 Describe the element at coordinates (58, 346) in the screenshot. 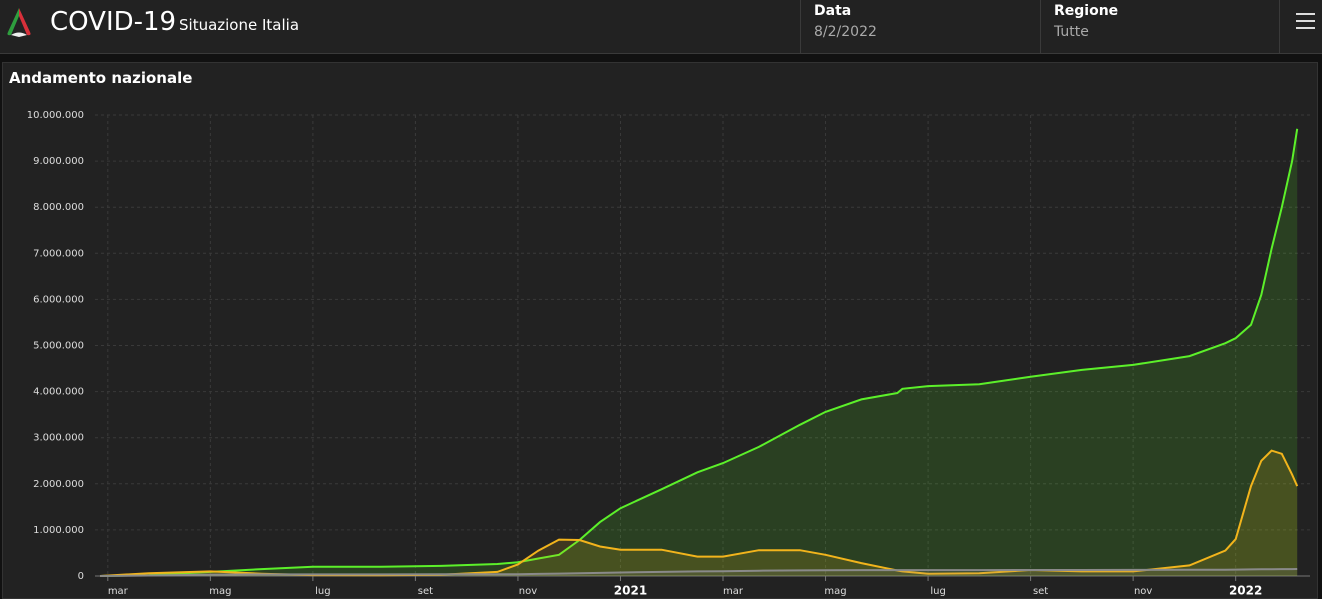

I see `y-tick-label: 5.000.000` at that location.